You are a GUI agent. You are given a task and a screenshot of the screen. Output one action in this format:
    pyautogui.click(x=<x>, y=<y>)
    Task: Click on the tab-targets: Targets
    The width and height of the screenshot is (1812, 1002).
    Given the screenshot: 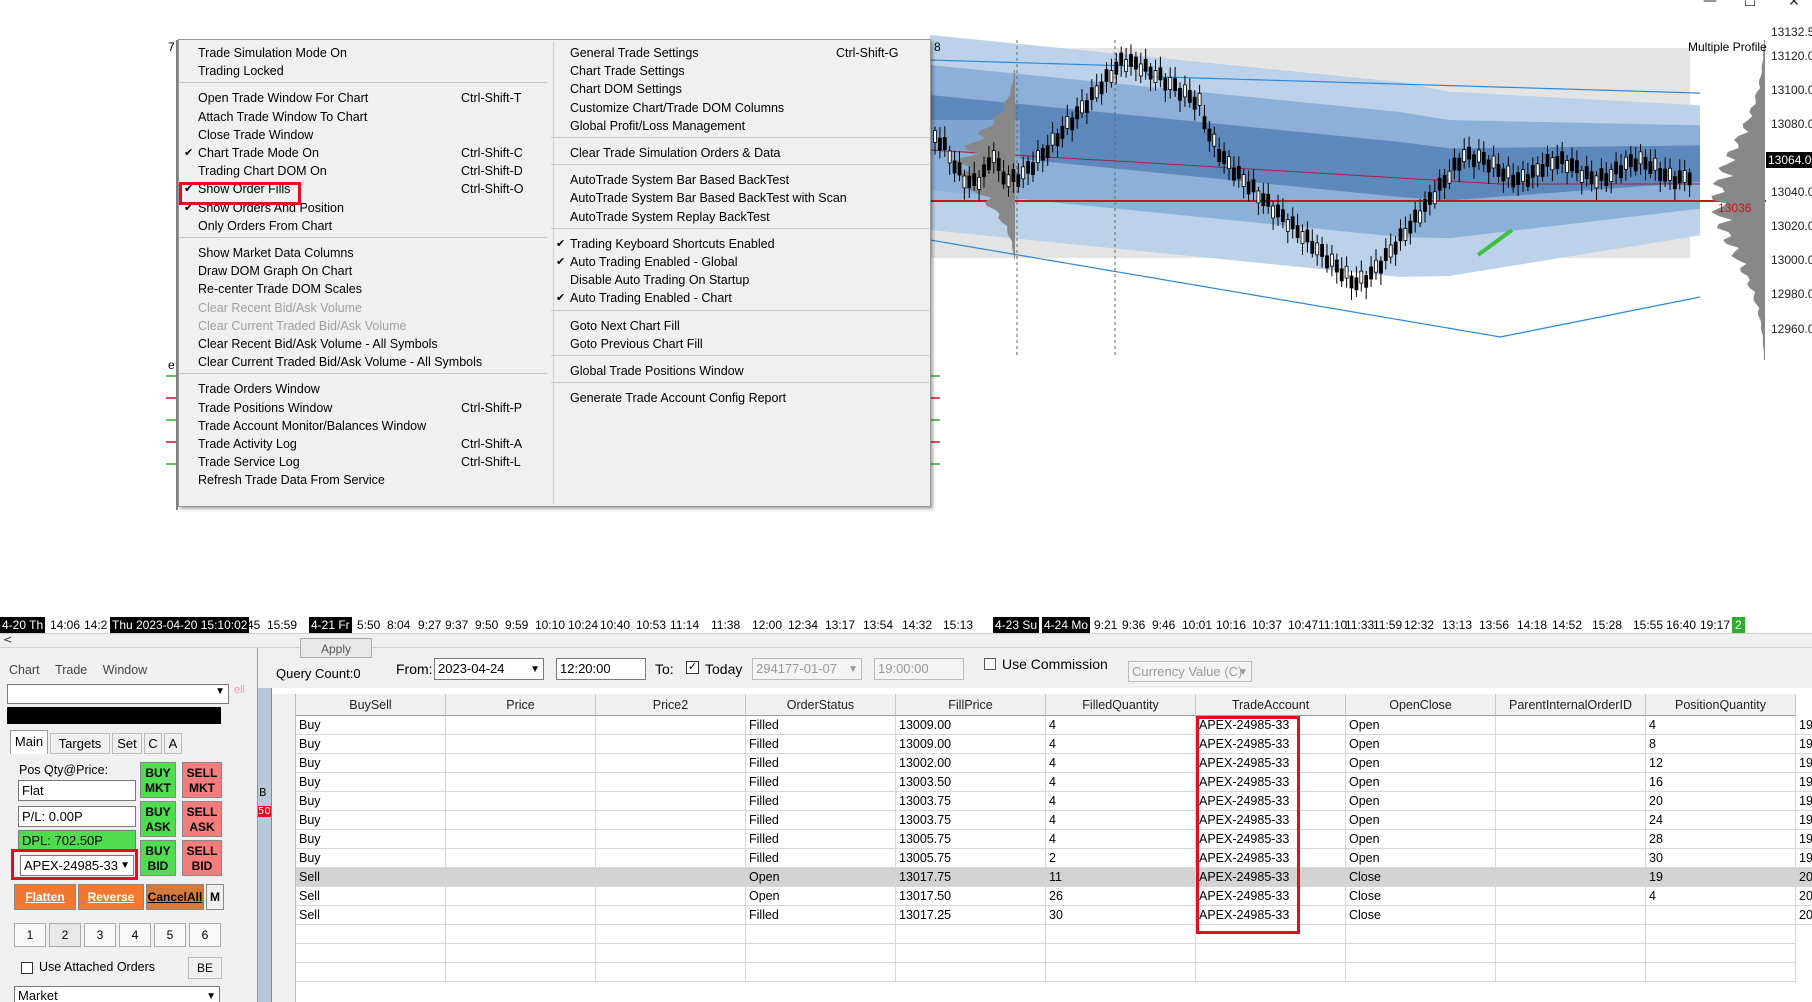 What is the action you would take?
    pyautogui.click(x=80, y=743)
    